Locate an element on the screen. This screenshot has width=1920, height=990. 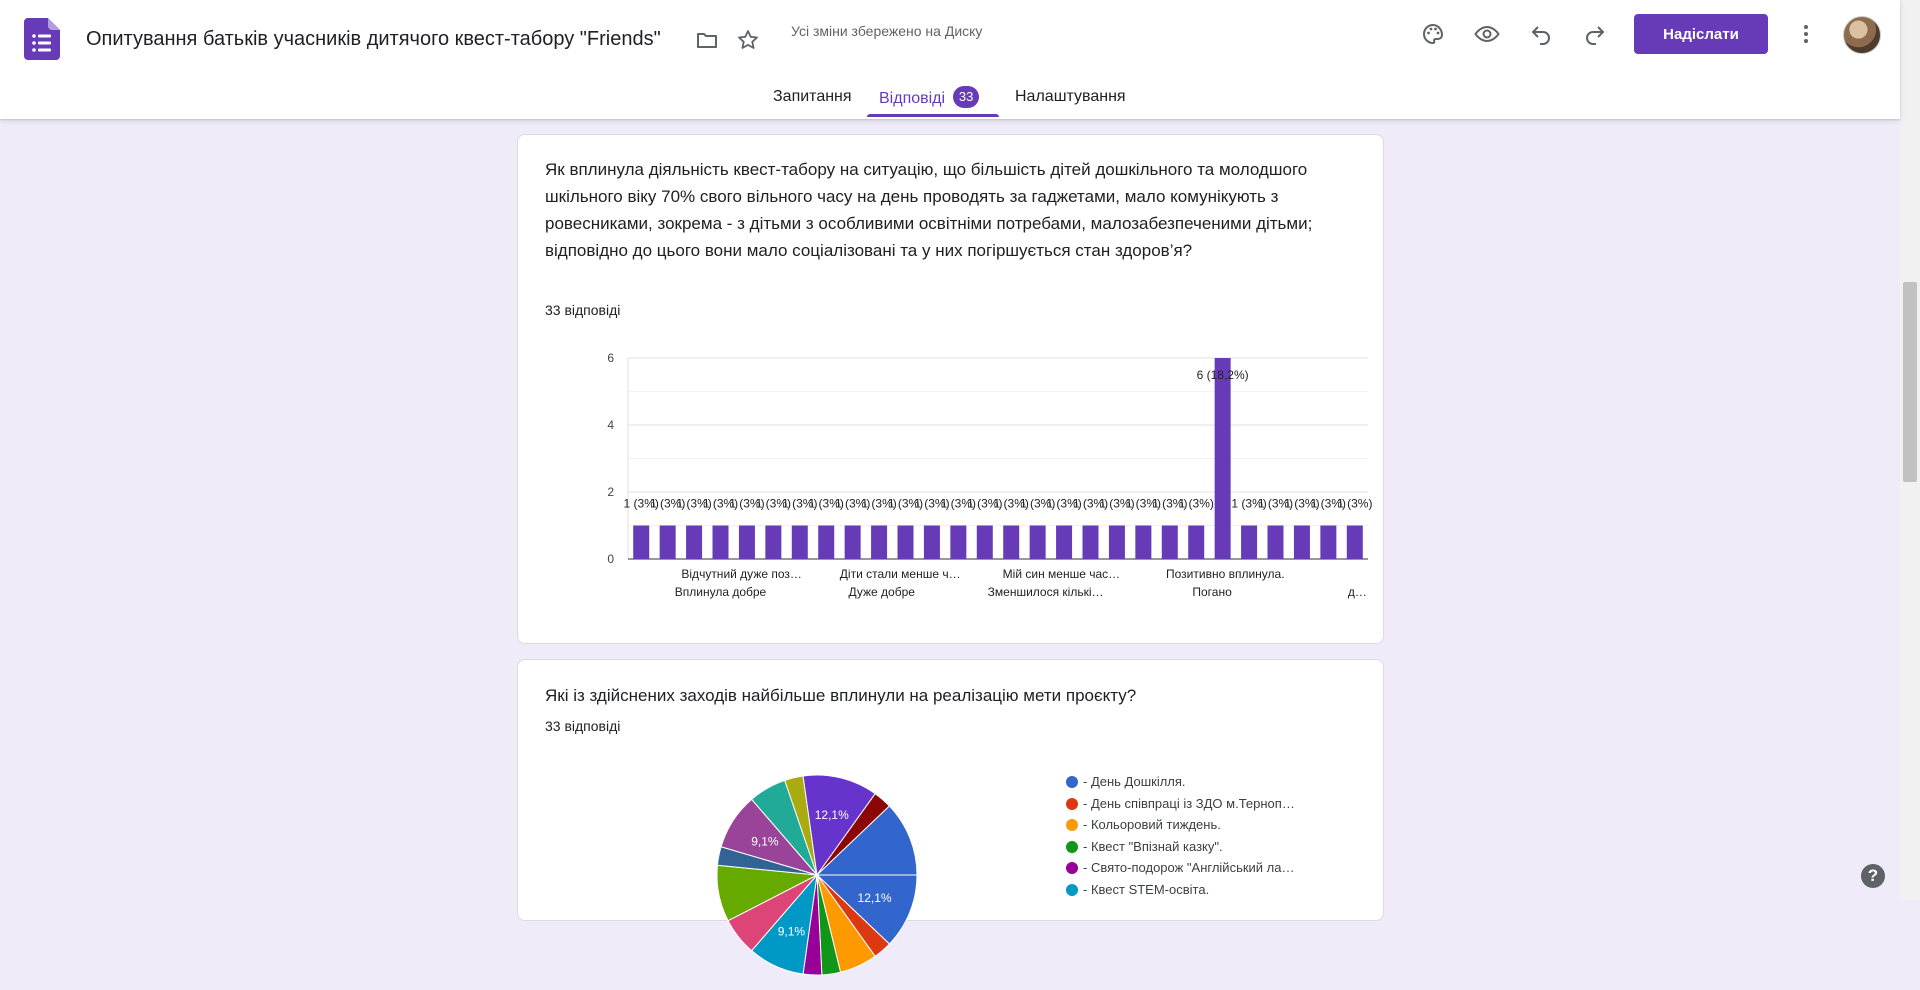
google-forms-logo is located at coordinates (42, 39).